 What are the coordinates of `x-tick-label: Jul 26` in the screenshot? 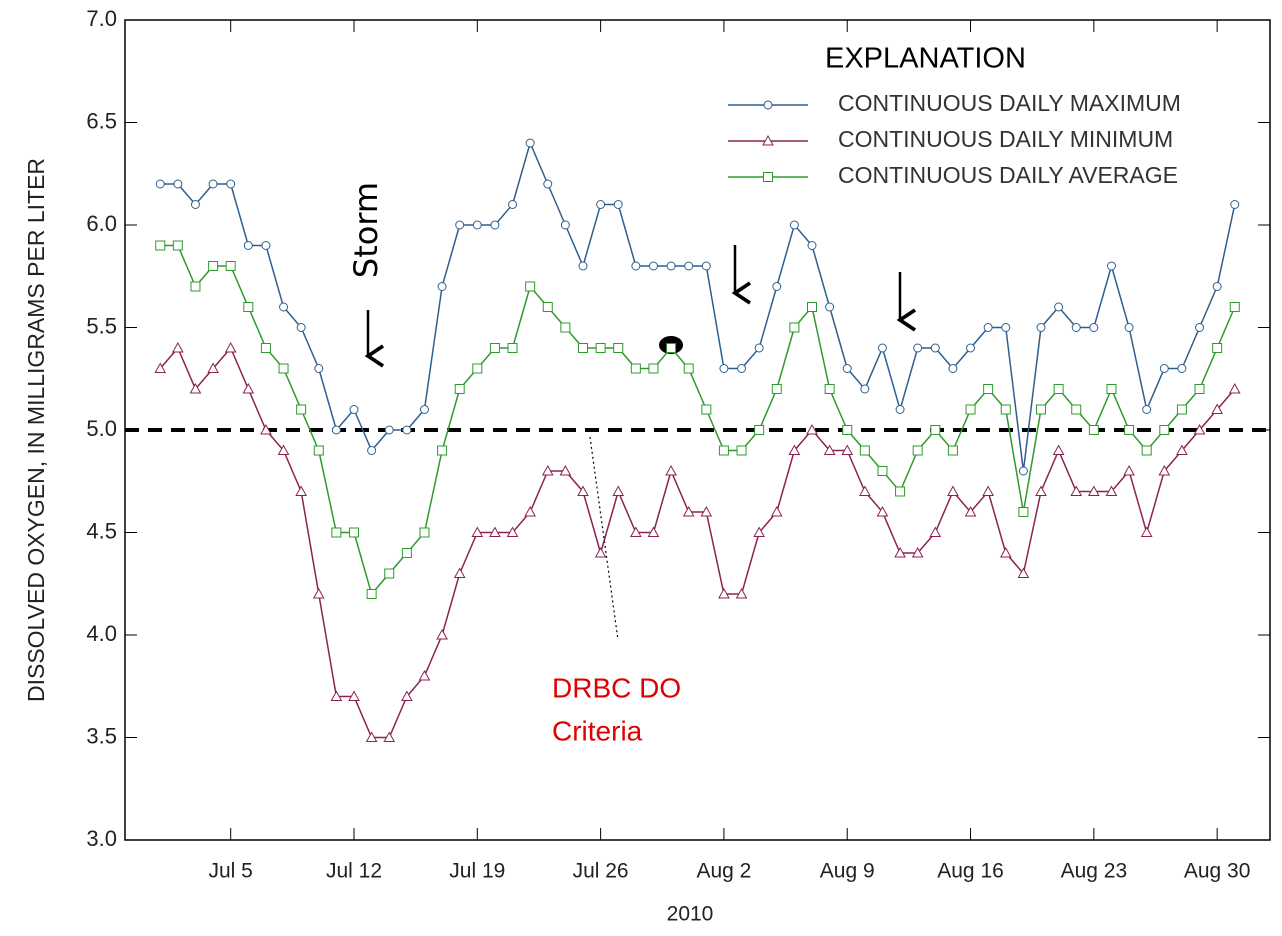 It's located at (601, 871).